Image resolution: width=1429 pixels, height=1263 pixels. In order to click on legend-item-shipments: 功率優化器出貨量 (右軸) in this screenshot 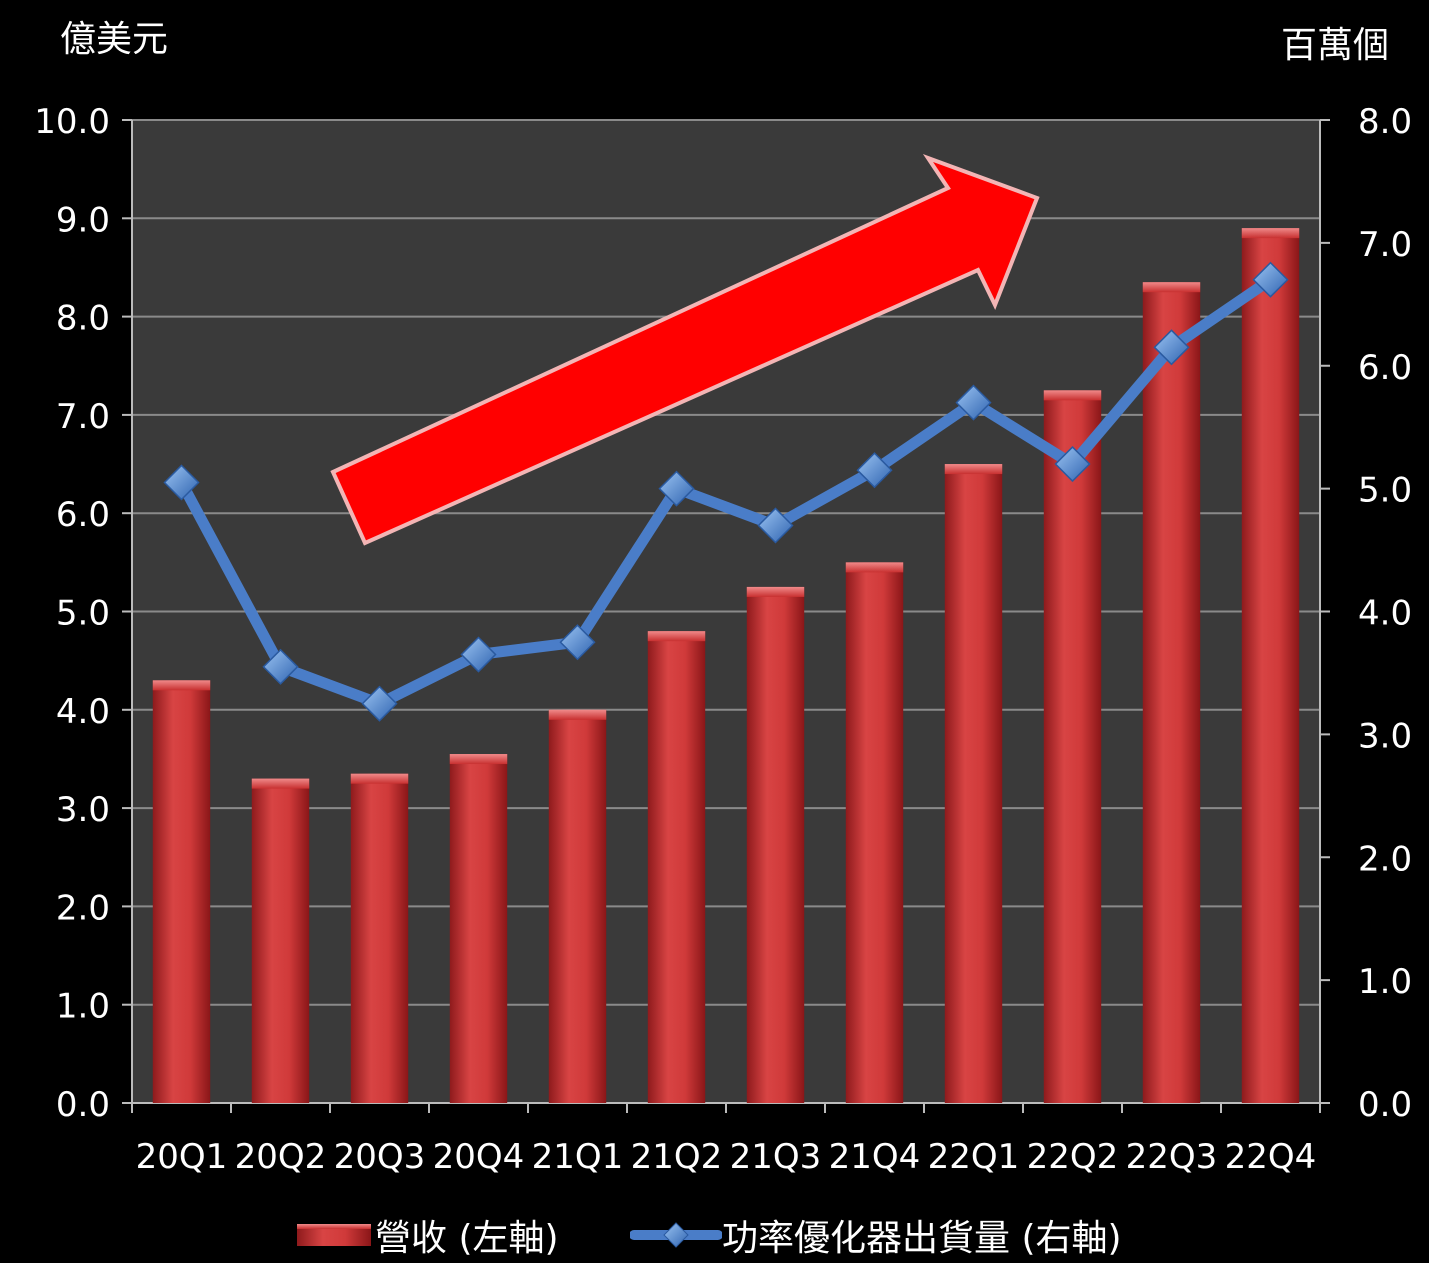, I will do `click(876, 1235)`.